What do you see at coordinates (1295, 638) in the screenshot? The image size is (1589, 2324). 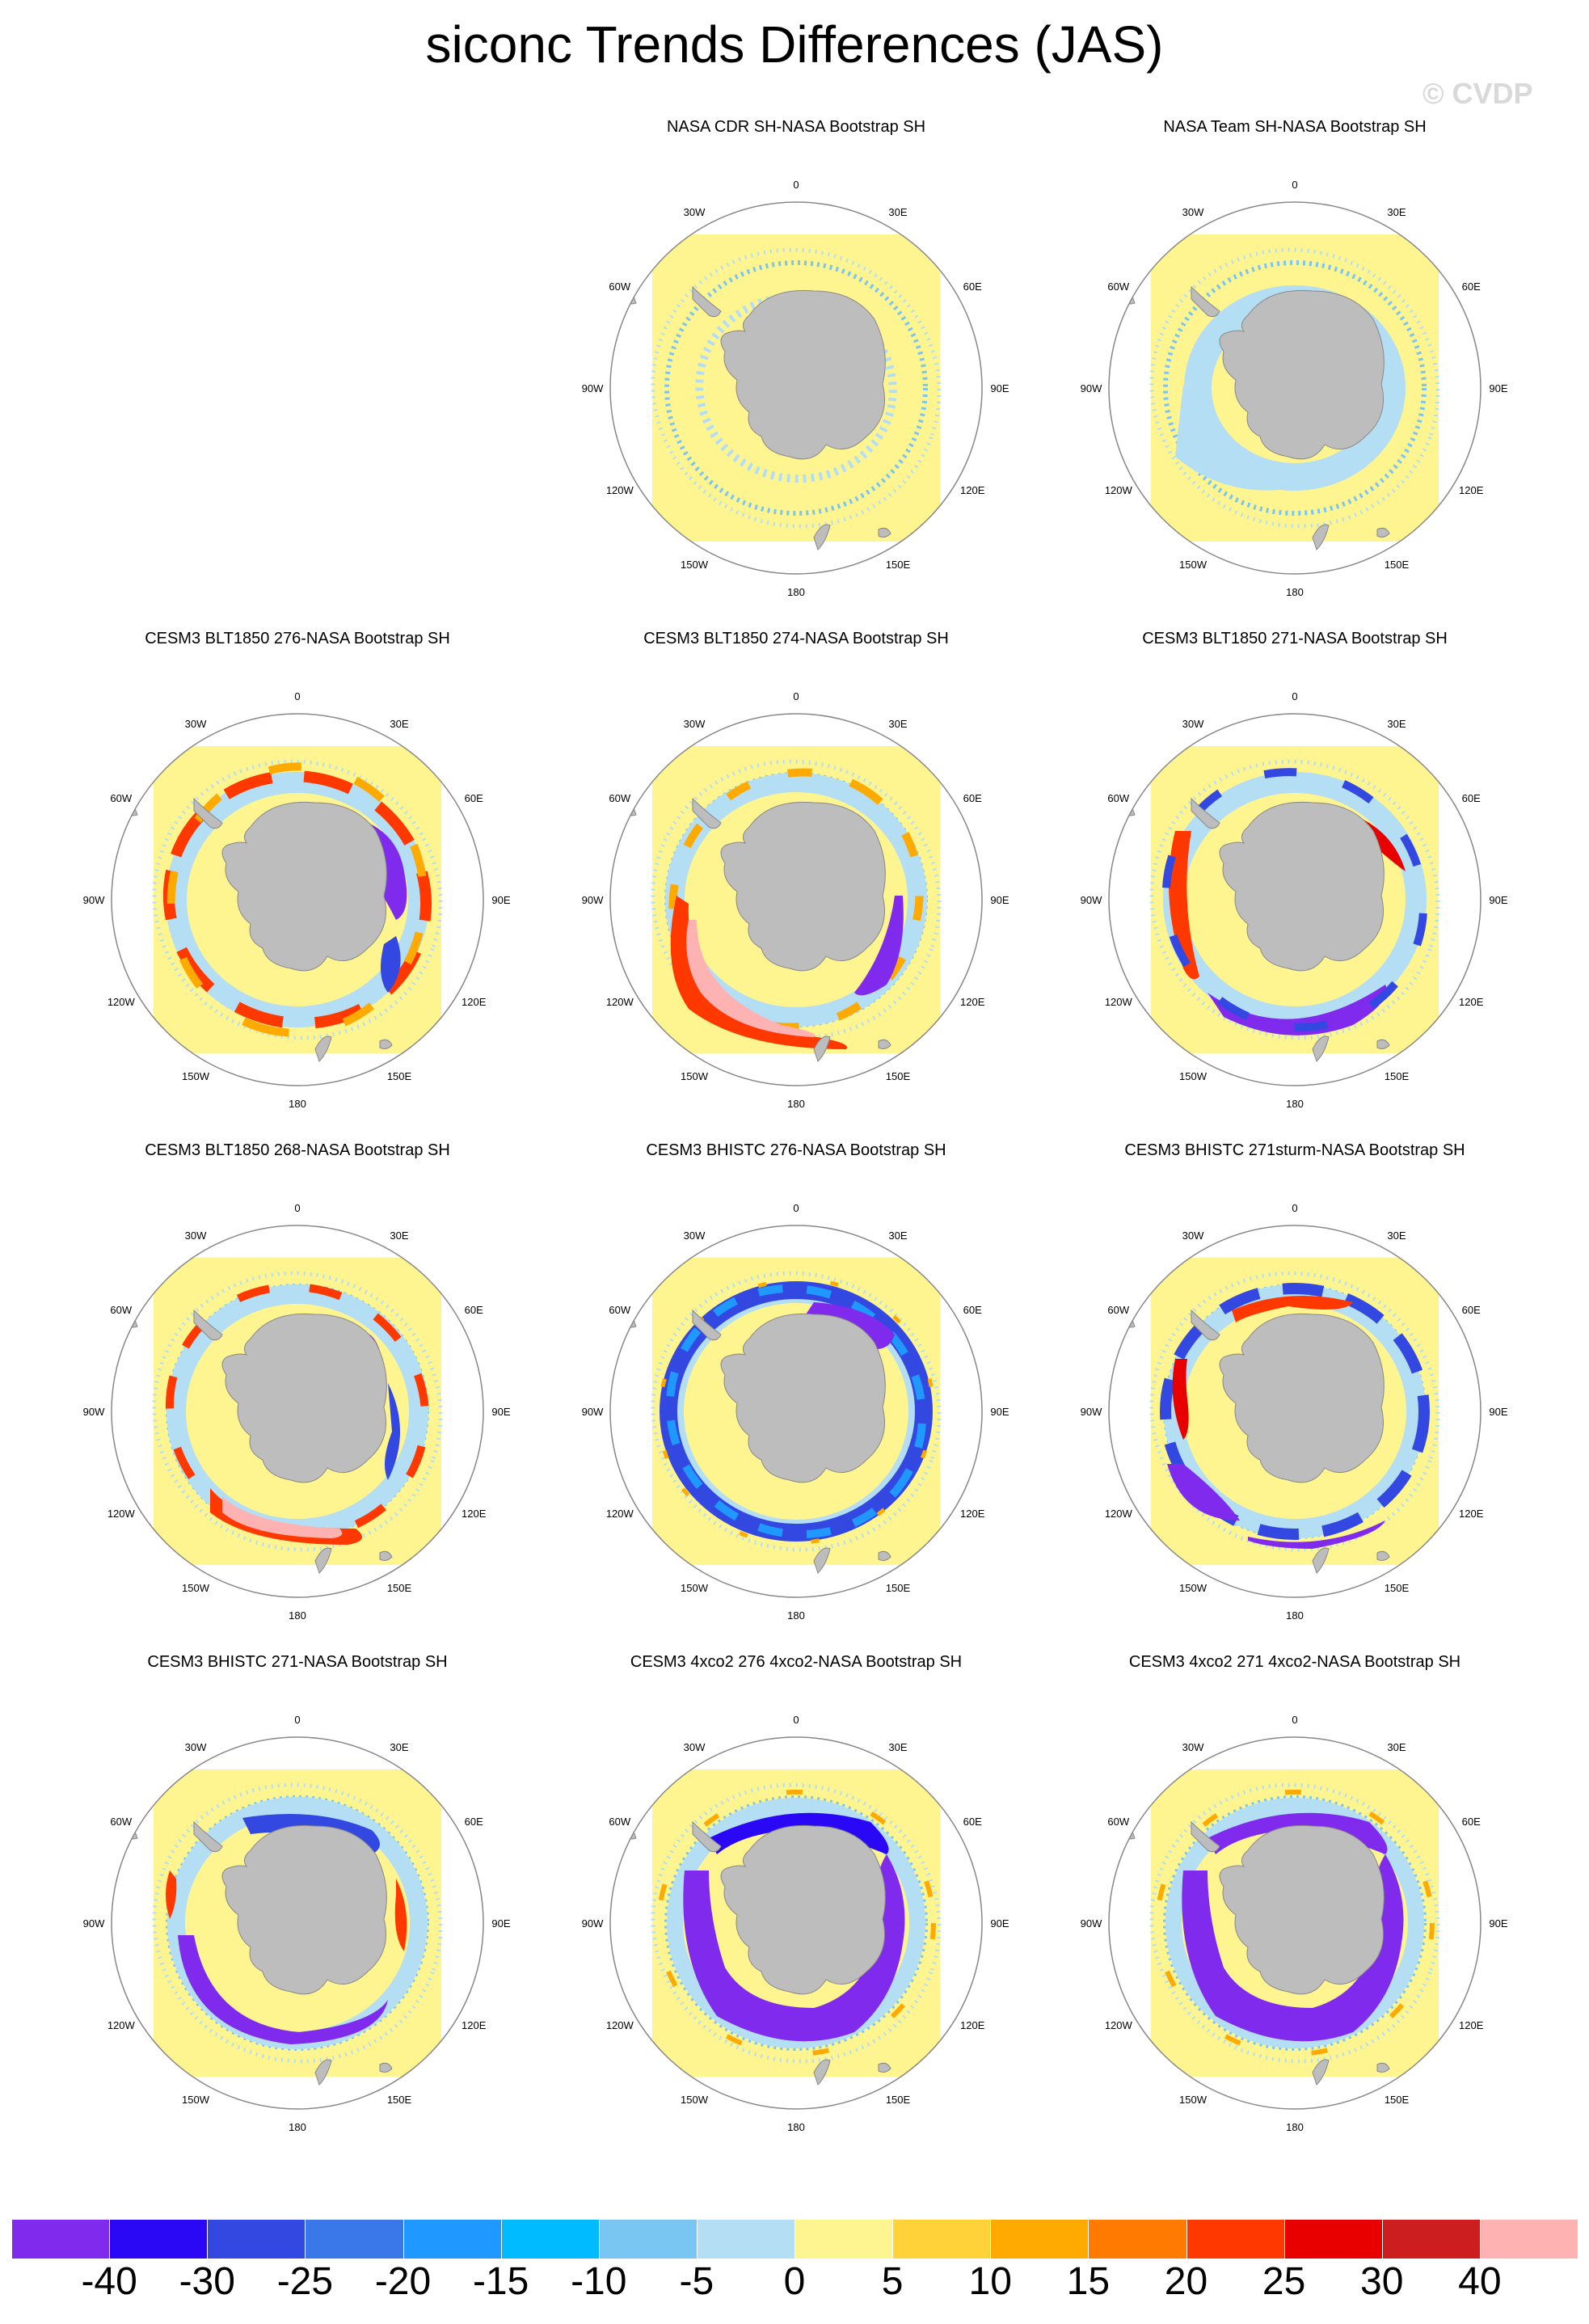 I see `panel-title: CESM3 BLT1850 271-NASA Bootstrap SH` at bounding box center [1295, 638].